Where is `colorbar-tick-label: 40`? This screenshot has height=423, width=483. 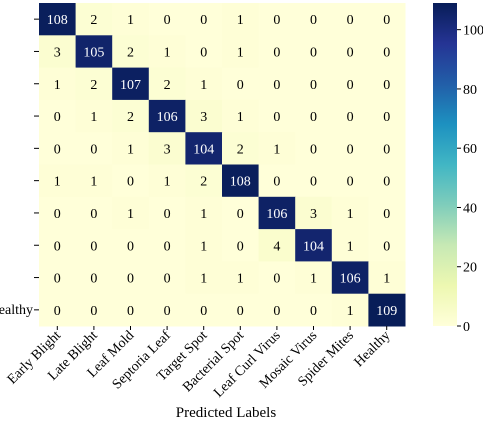
colorbar-tick-label: 40 is located at coordinates (470, 208).